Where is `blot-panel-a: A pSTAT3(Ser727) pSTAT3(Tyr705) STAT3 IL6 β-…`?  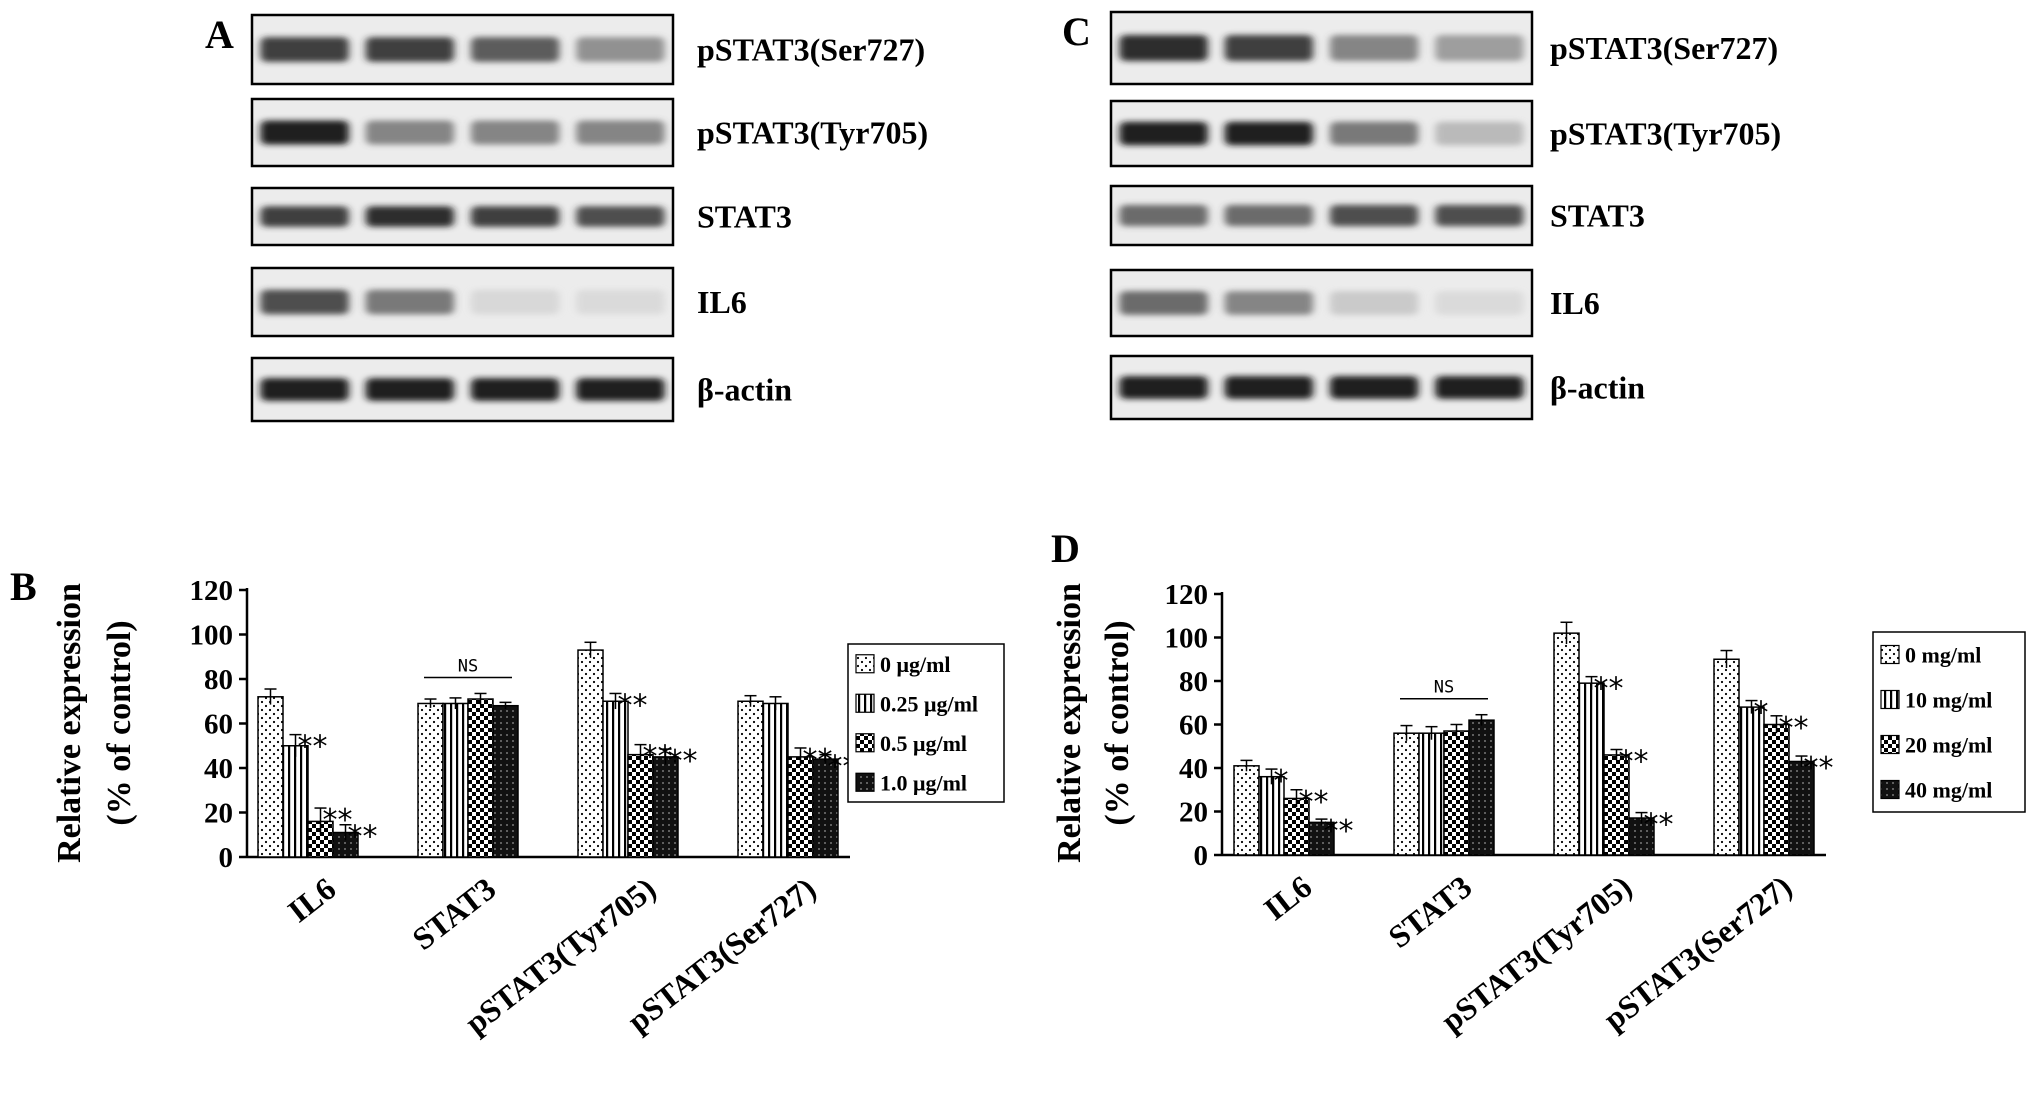 blot-panel-a: A pSTAT3(Ser727) pSTAT3(Tyr705) STAT3 IL6 β-… is located at coordinates (566, 217).